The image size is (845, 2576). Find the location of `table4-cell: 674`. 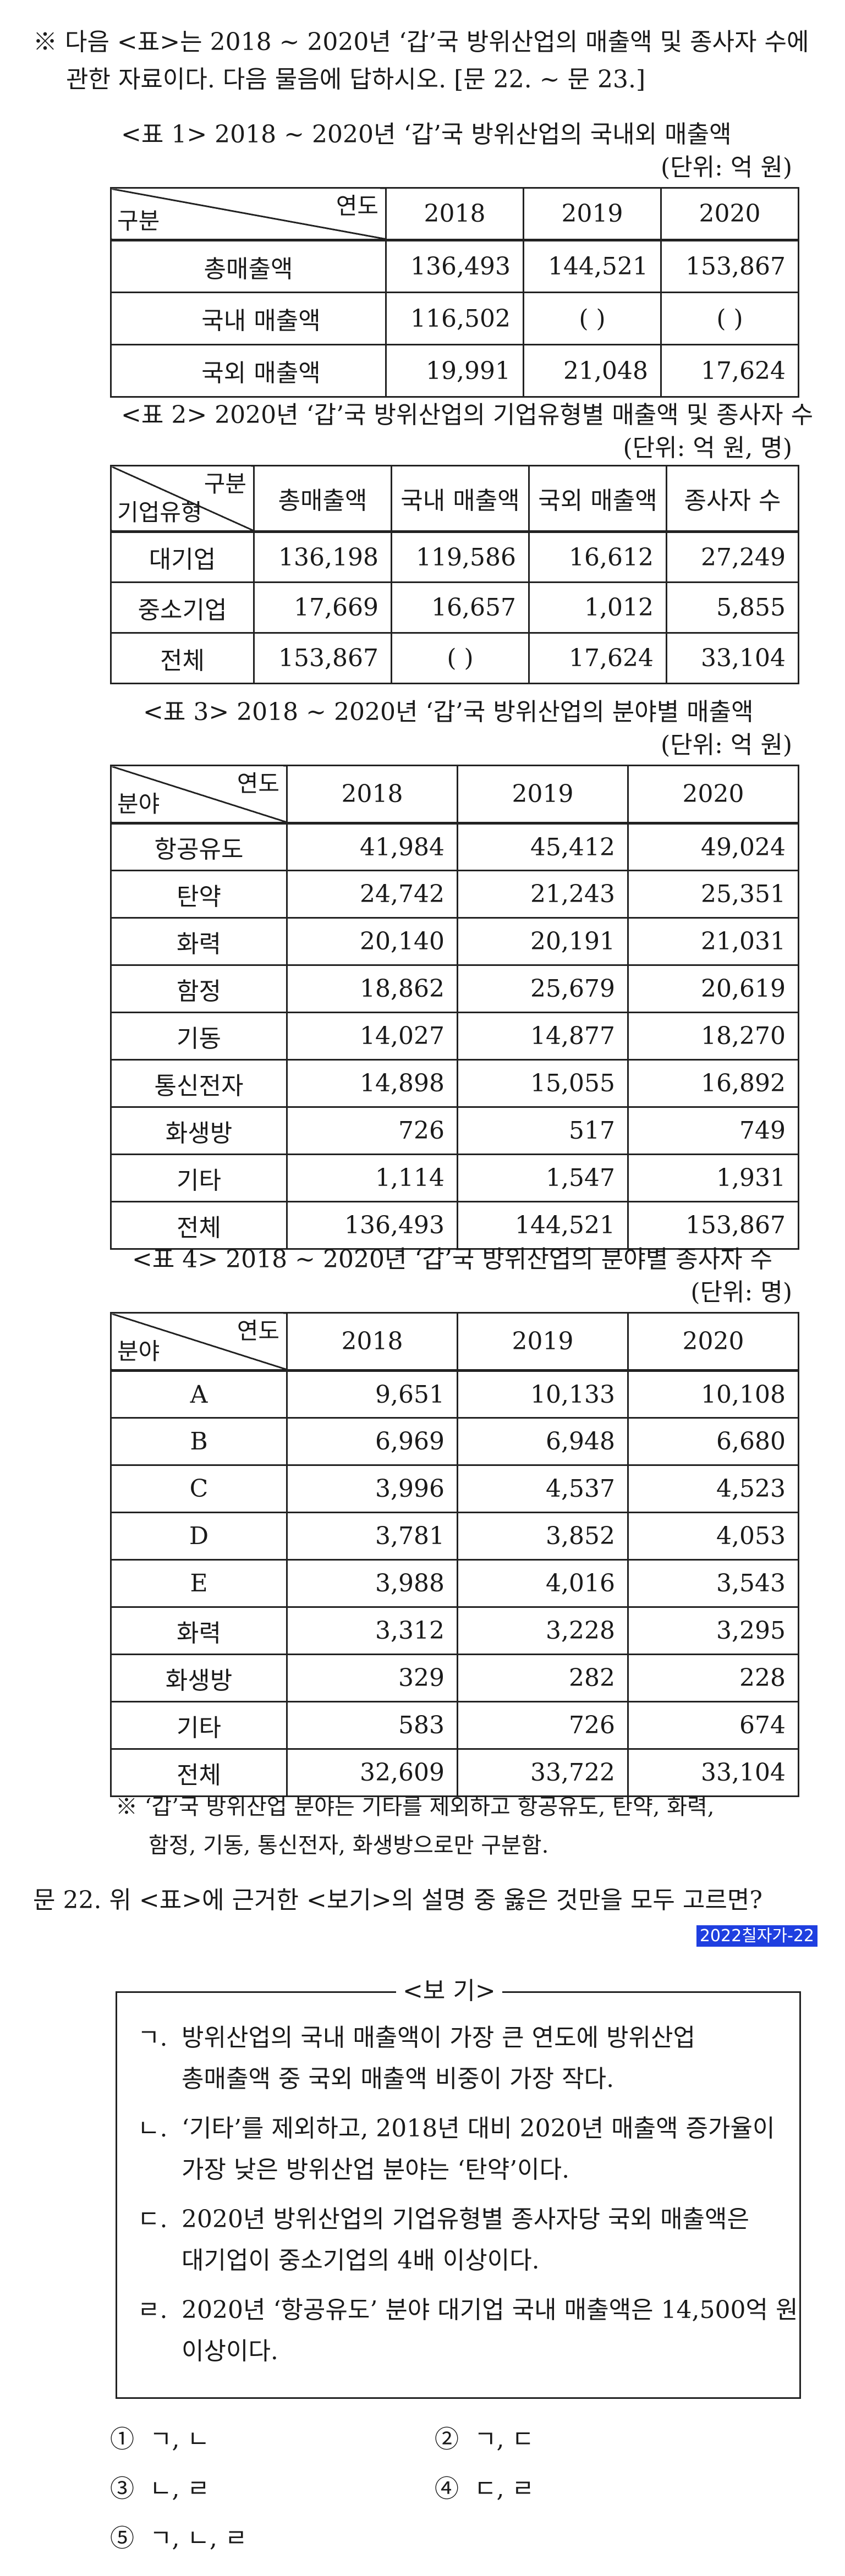

table4-cell: 674 is located at coordinates (713, 1725).